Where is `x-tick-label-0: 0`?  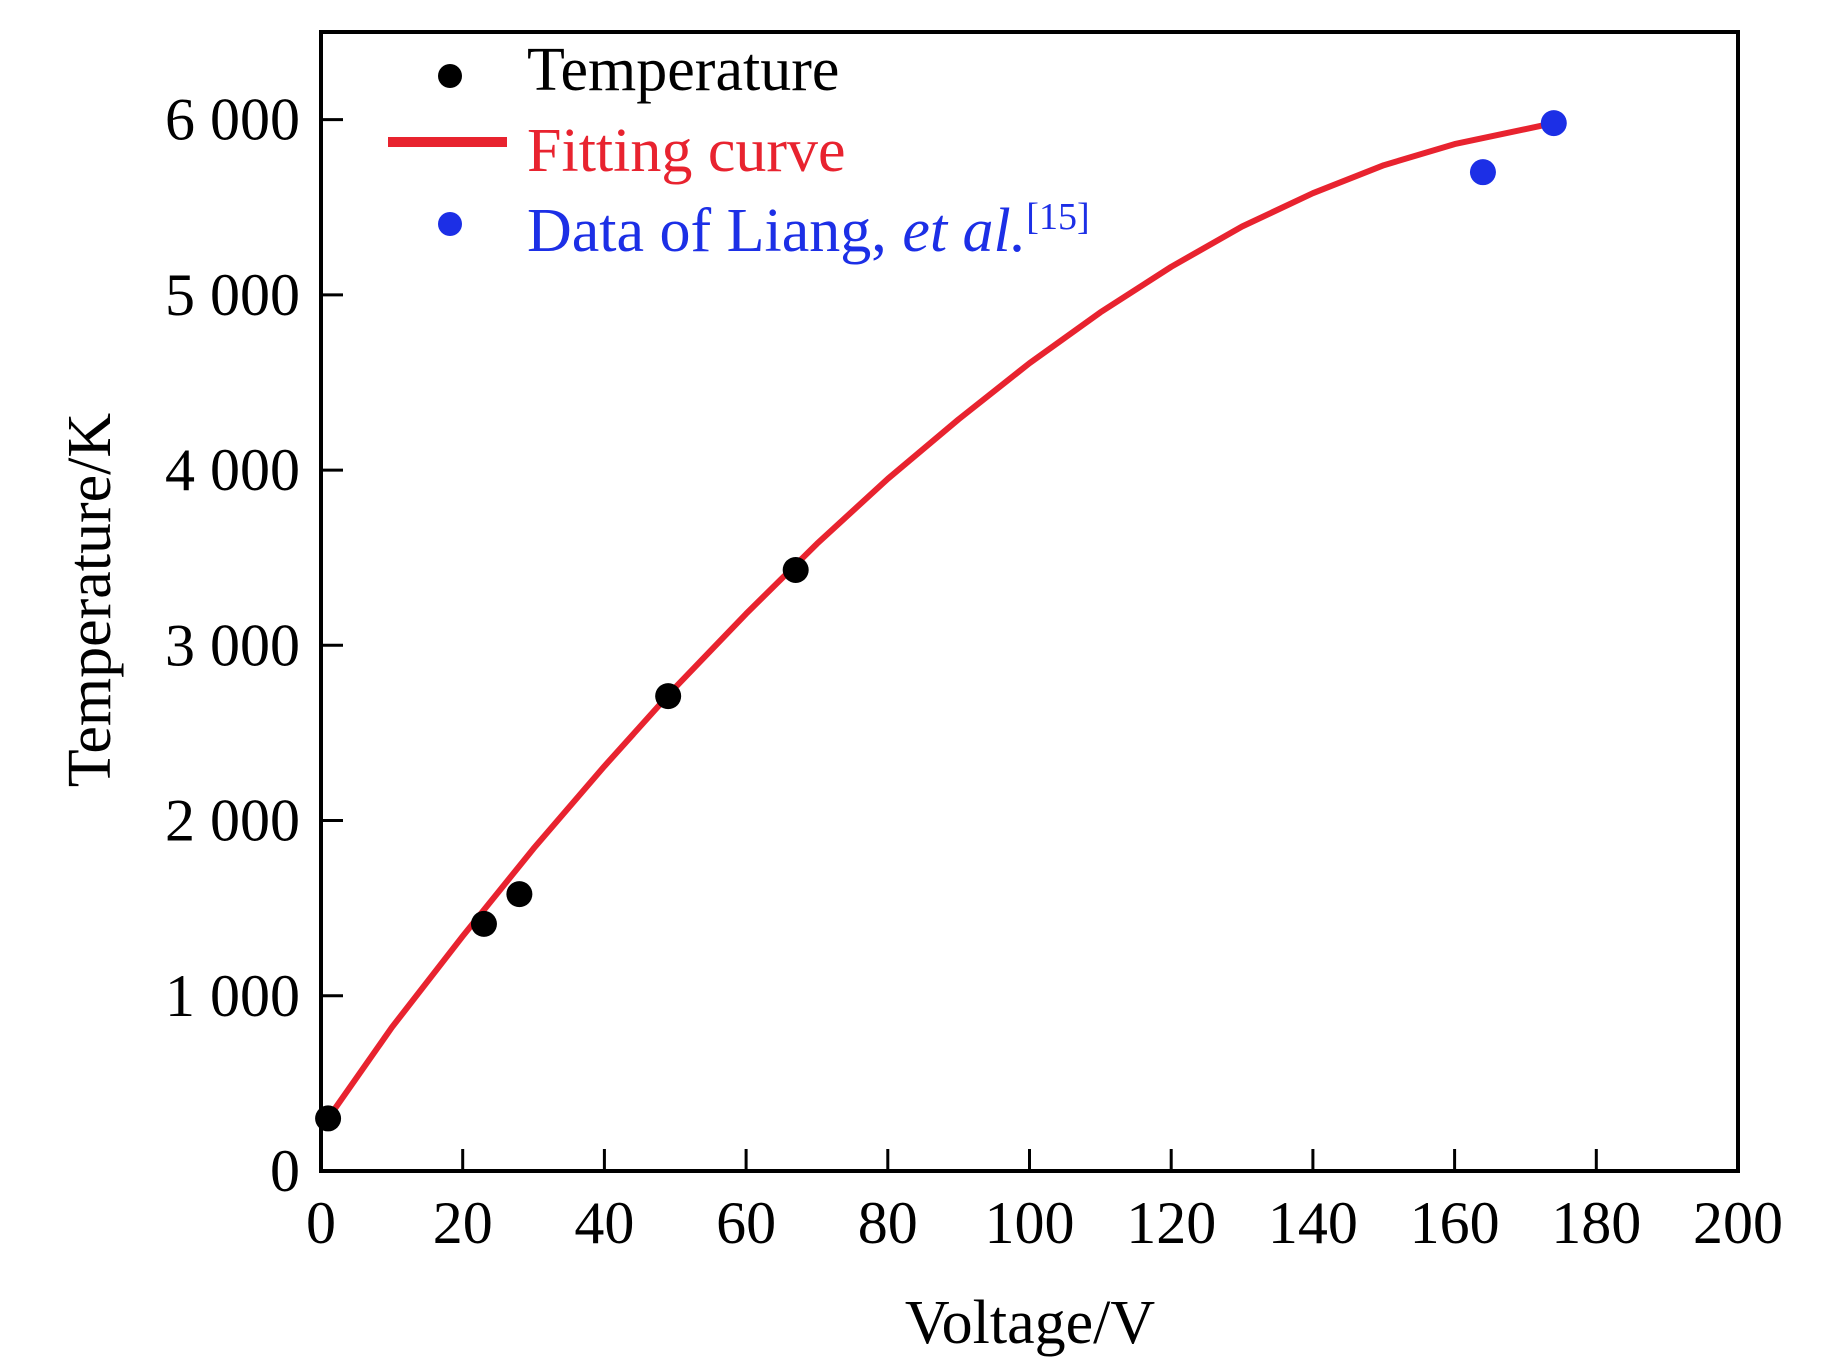
x-tick-label-0: 0 is located at coordinates (321, 1223).